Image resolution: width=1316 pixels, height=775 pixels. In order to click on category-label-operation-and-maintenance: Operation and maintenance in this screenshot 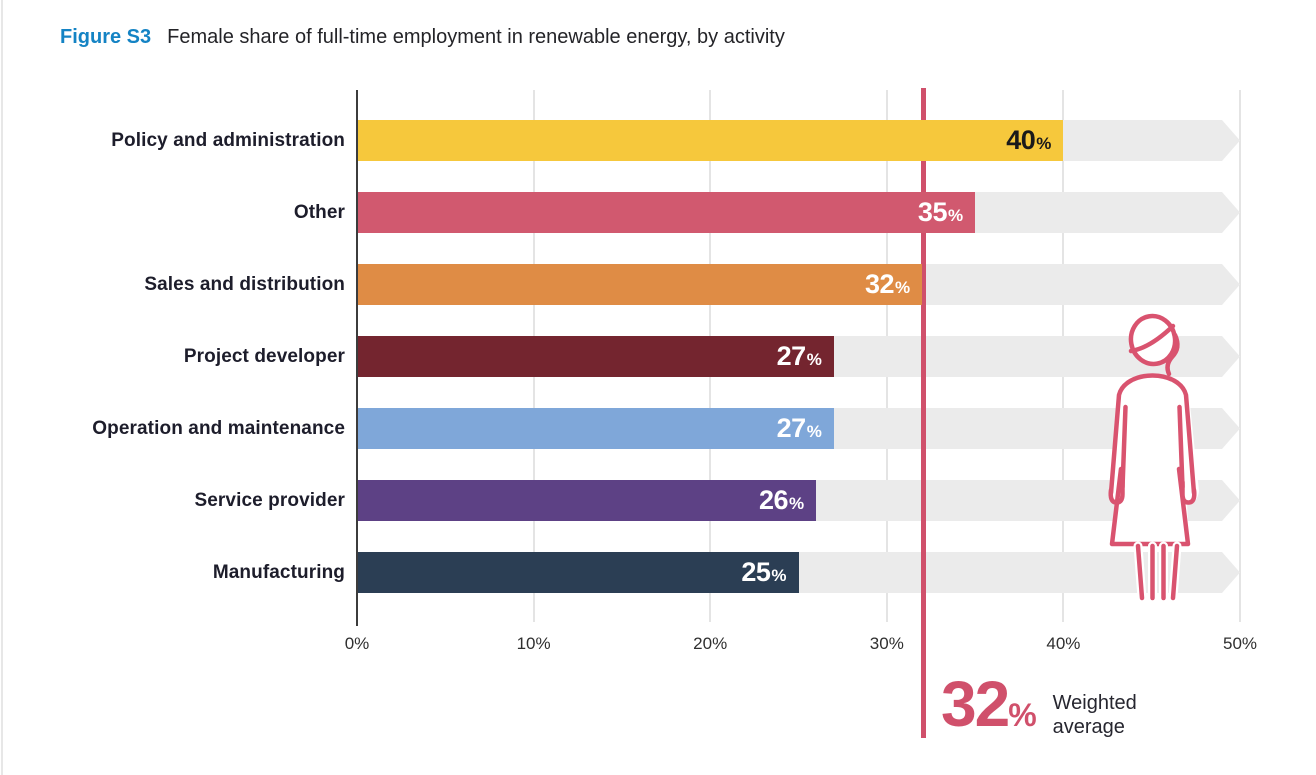, I will do `click(218, 428)`.